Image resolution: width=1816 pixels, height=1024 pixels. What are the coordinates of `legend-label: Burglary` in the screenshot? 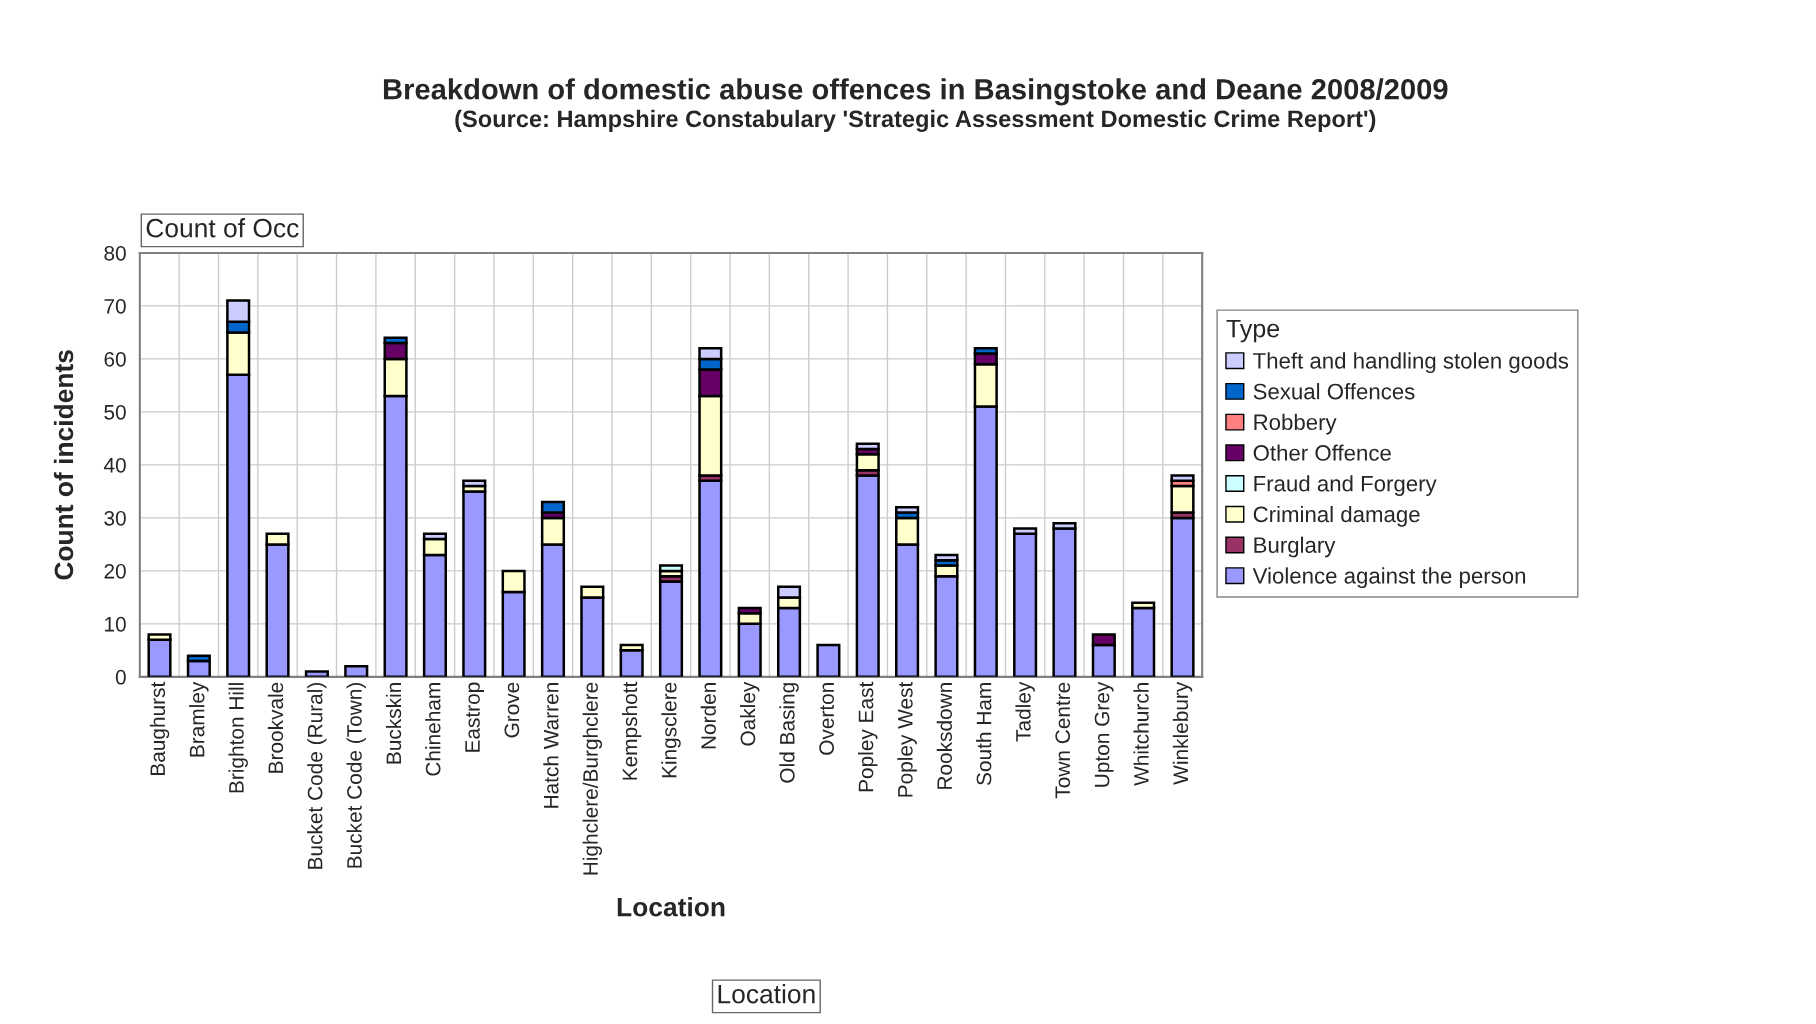 It's located at (1295, 547).